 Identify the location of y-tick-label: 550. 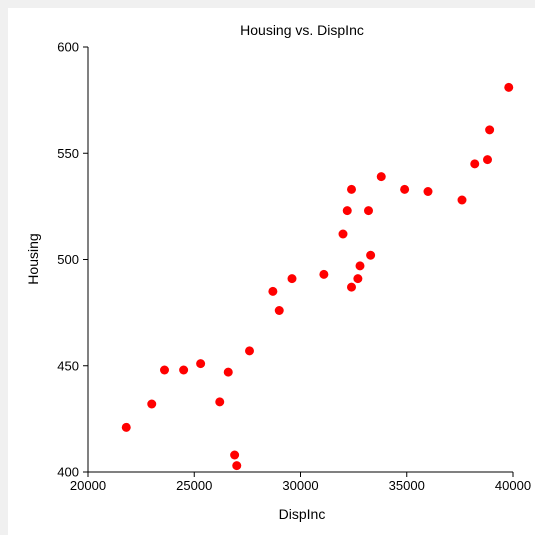
(68, 153).